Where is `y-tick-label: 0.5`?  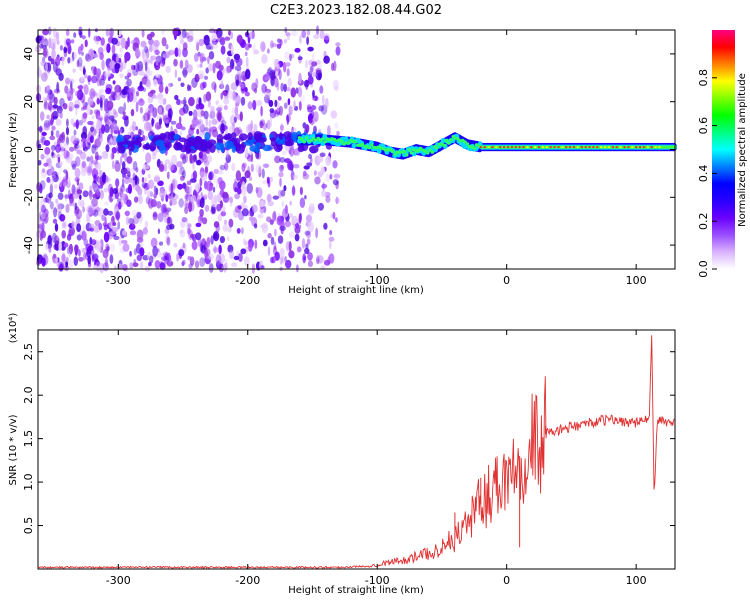 y-tick-label: 0.5 is located at coordinates (28, 526).